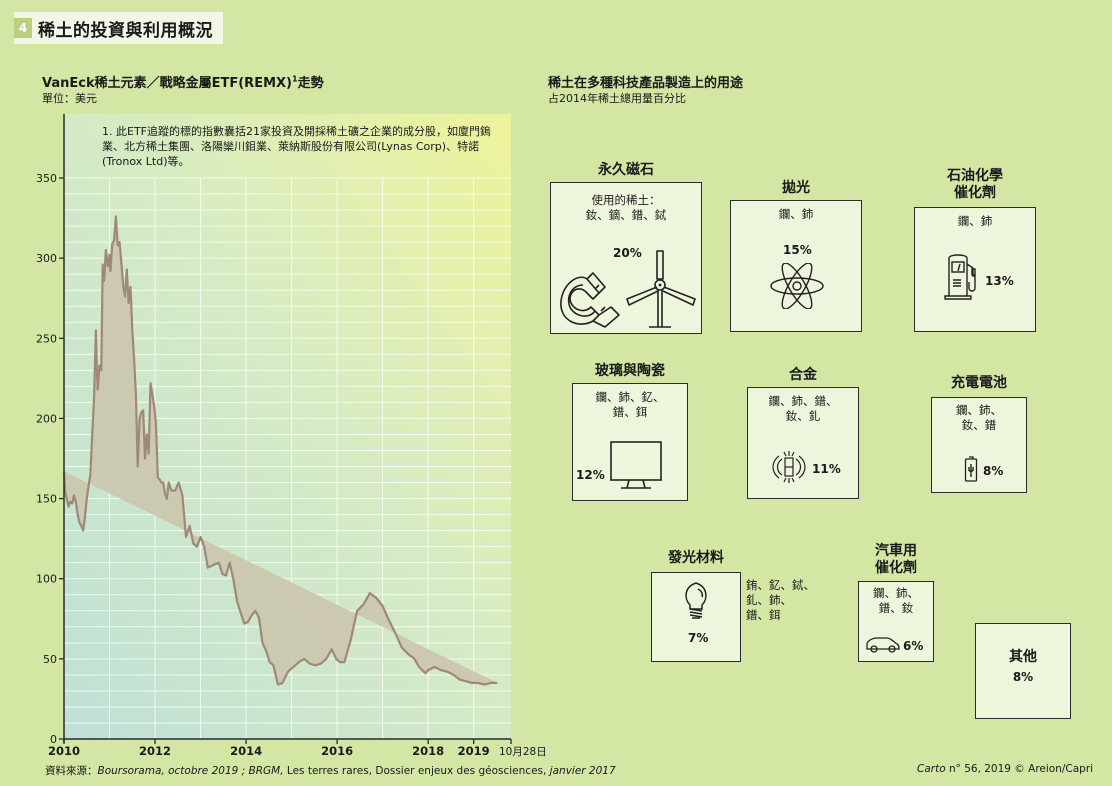 The image size is (1112, 786). What do you see at coordinates (797, 286) in the screenshot?
I see `atom-icon` at bounding box center [797, 286].